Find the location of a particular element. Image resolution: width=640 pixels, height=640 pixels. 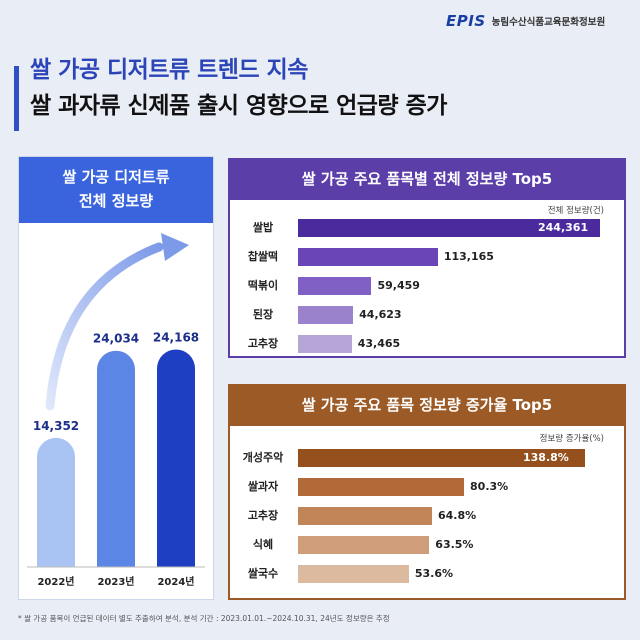

growth-category-label: 쌀과자 is located at coordinates (263, 486).